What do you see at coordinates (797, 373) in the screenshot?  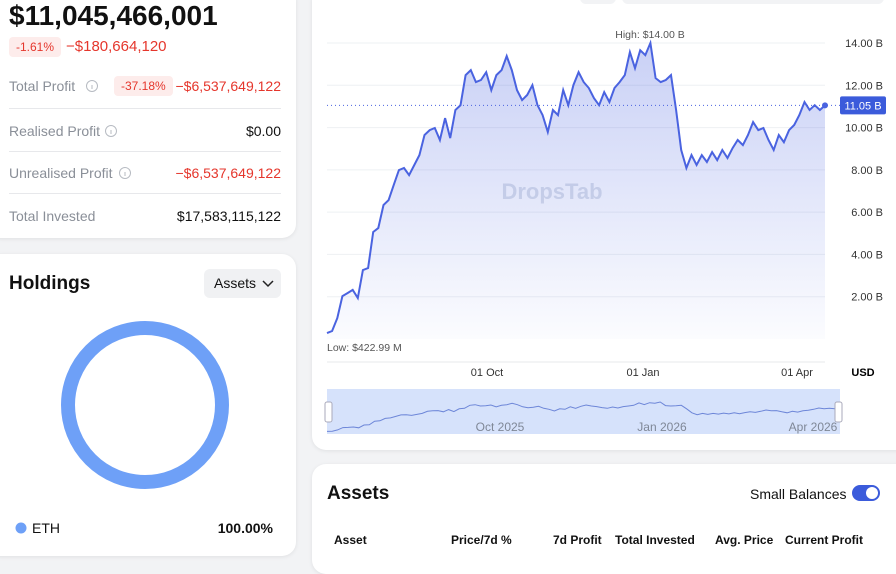 I see `x-tick-label: 01 Apr` at bounding box center [797, 373].